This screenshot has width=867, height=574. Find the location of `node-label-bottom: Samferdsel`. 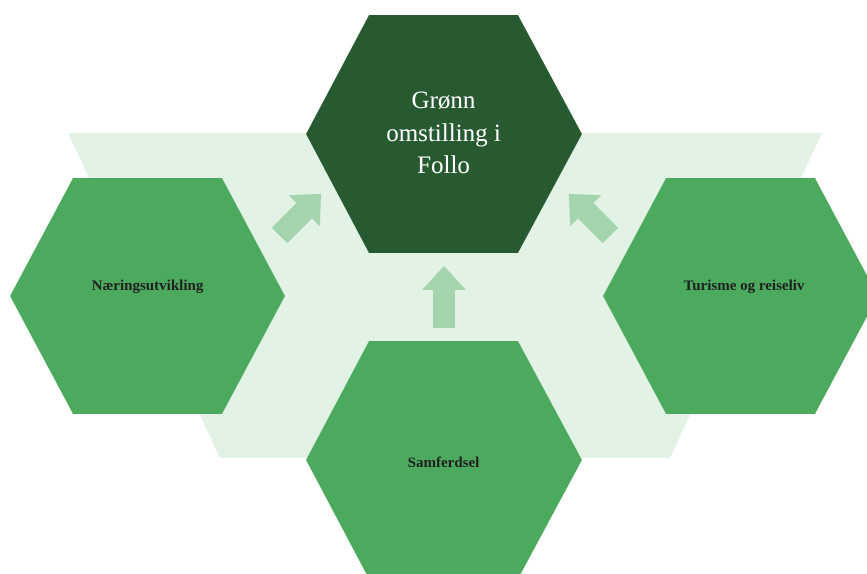

node-label-bottom: Samferdsel is located at coordinates (443, 462).